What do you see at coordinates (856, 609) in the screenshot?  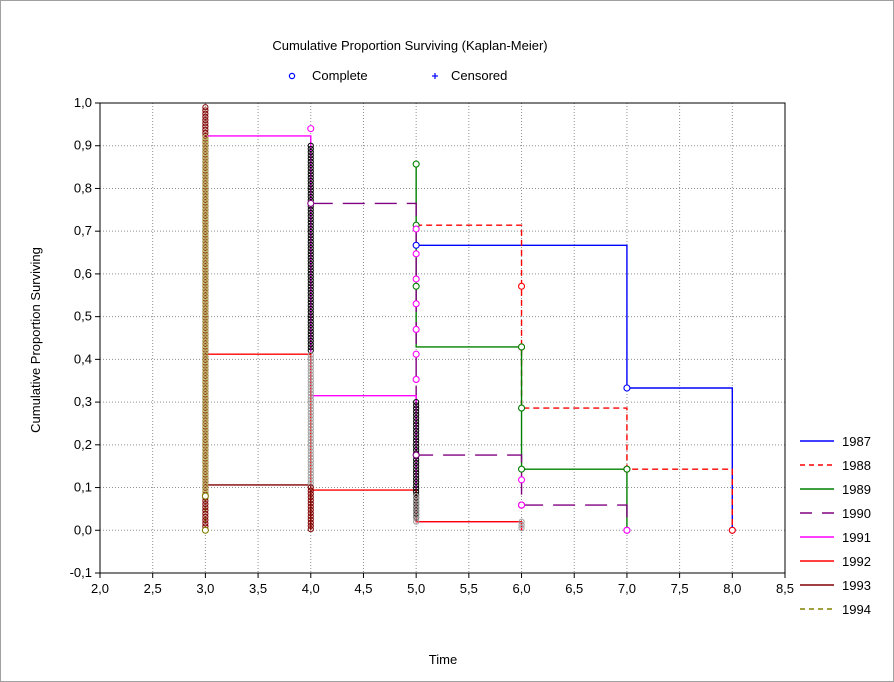 I see `legend-label-1994: 1994` at bounding box center [856, 609].